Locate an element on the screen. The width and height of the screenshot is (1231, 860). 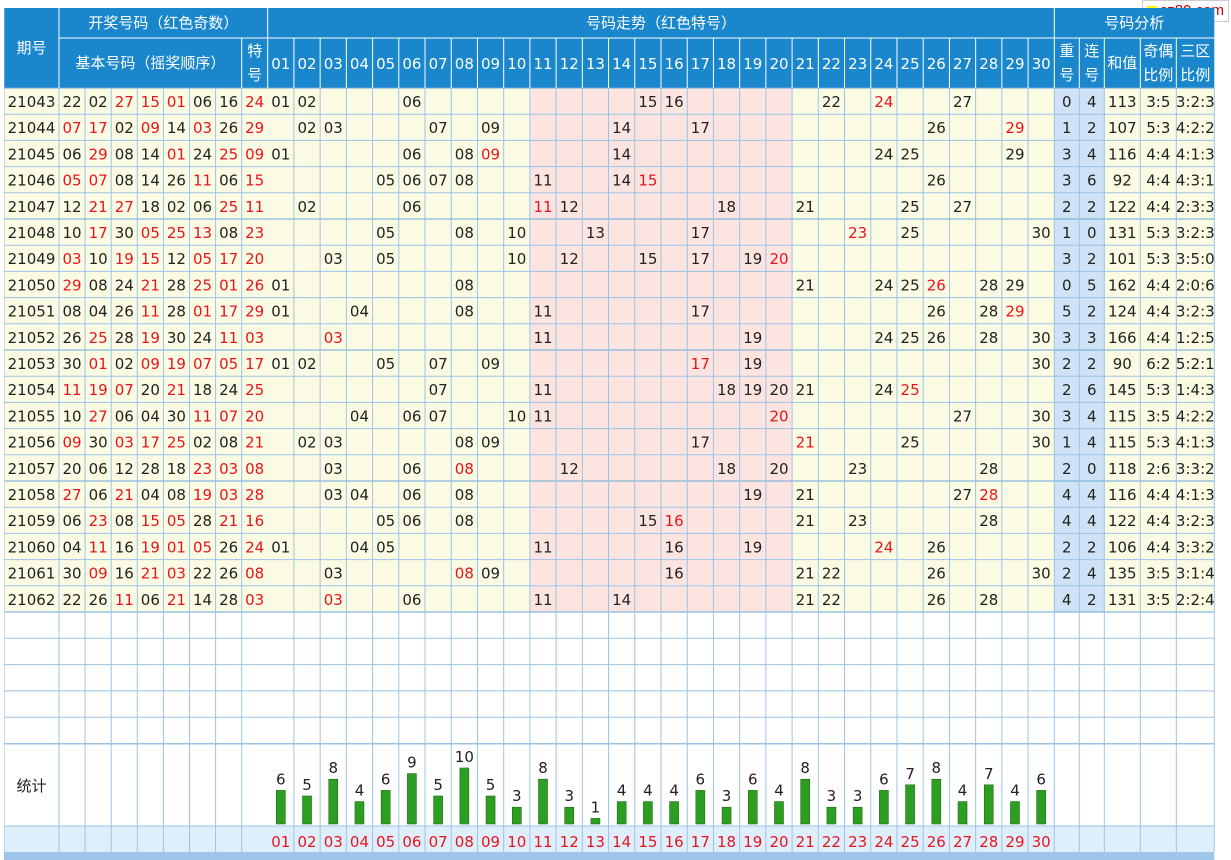
stat-axis-tick: 20 is located at coordinates (778, 842).